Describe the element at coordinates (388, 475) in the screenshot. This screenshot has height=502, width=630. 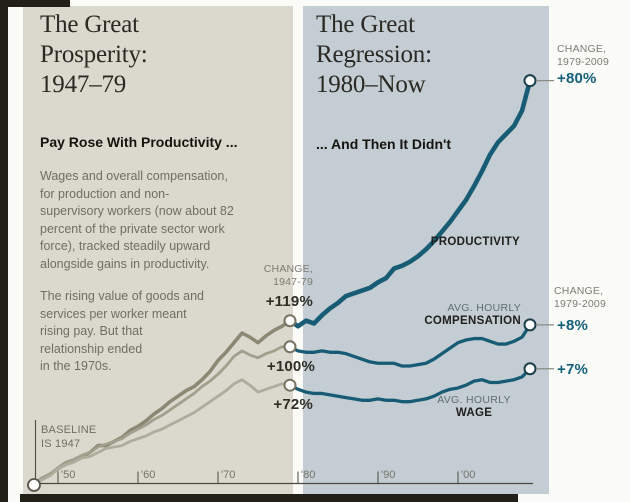
I see `axis-tick-label: '90` at that location.